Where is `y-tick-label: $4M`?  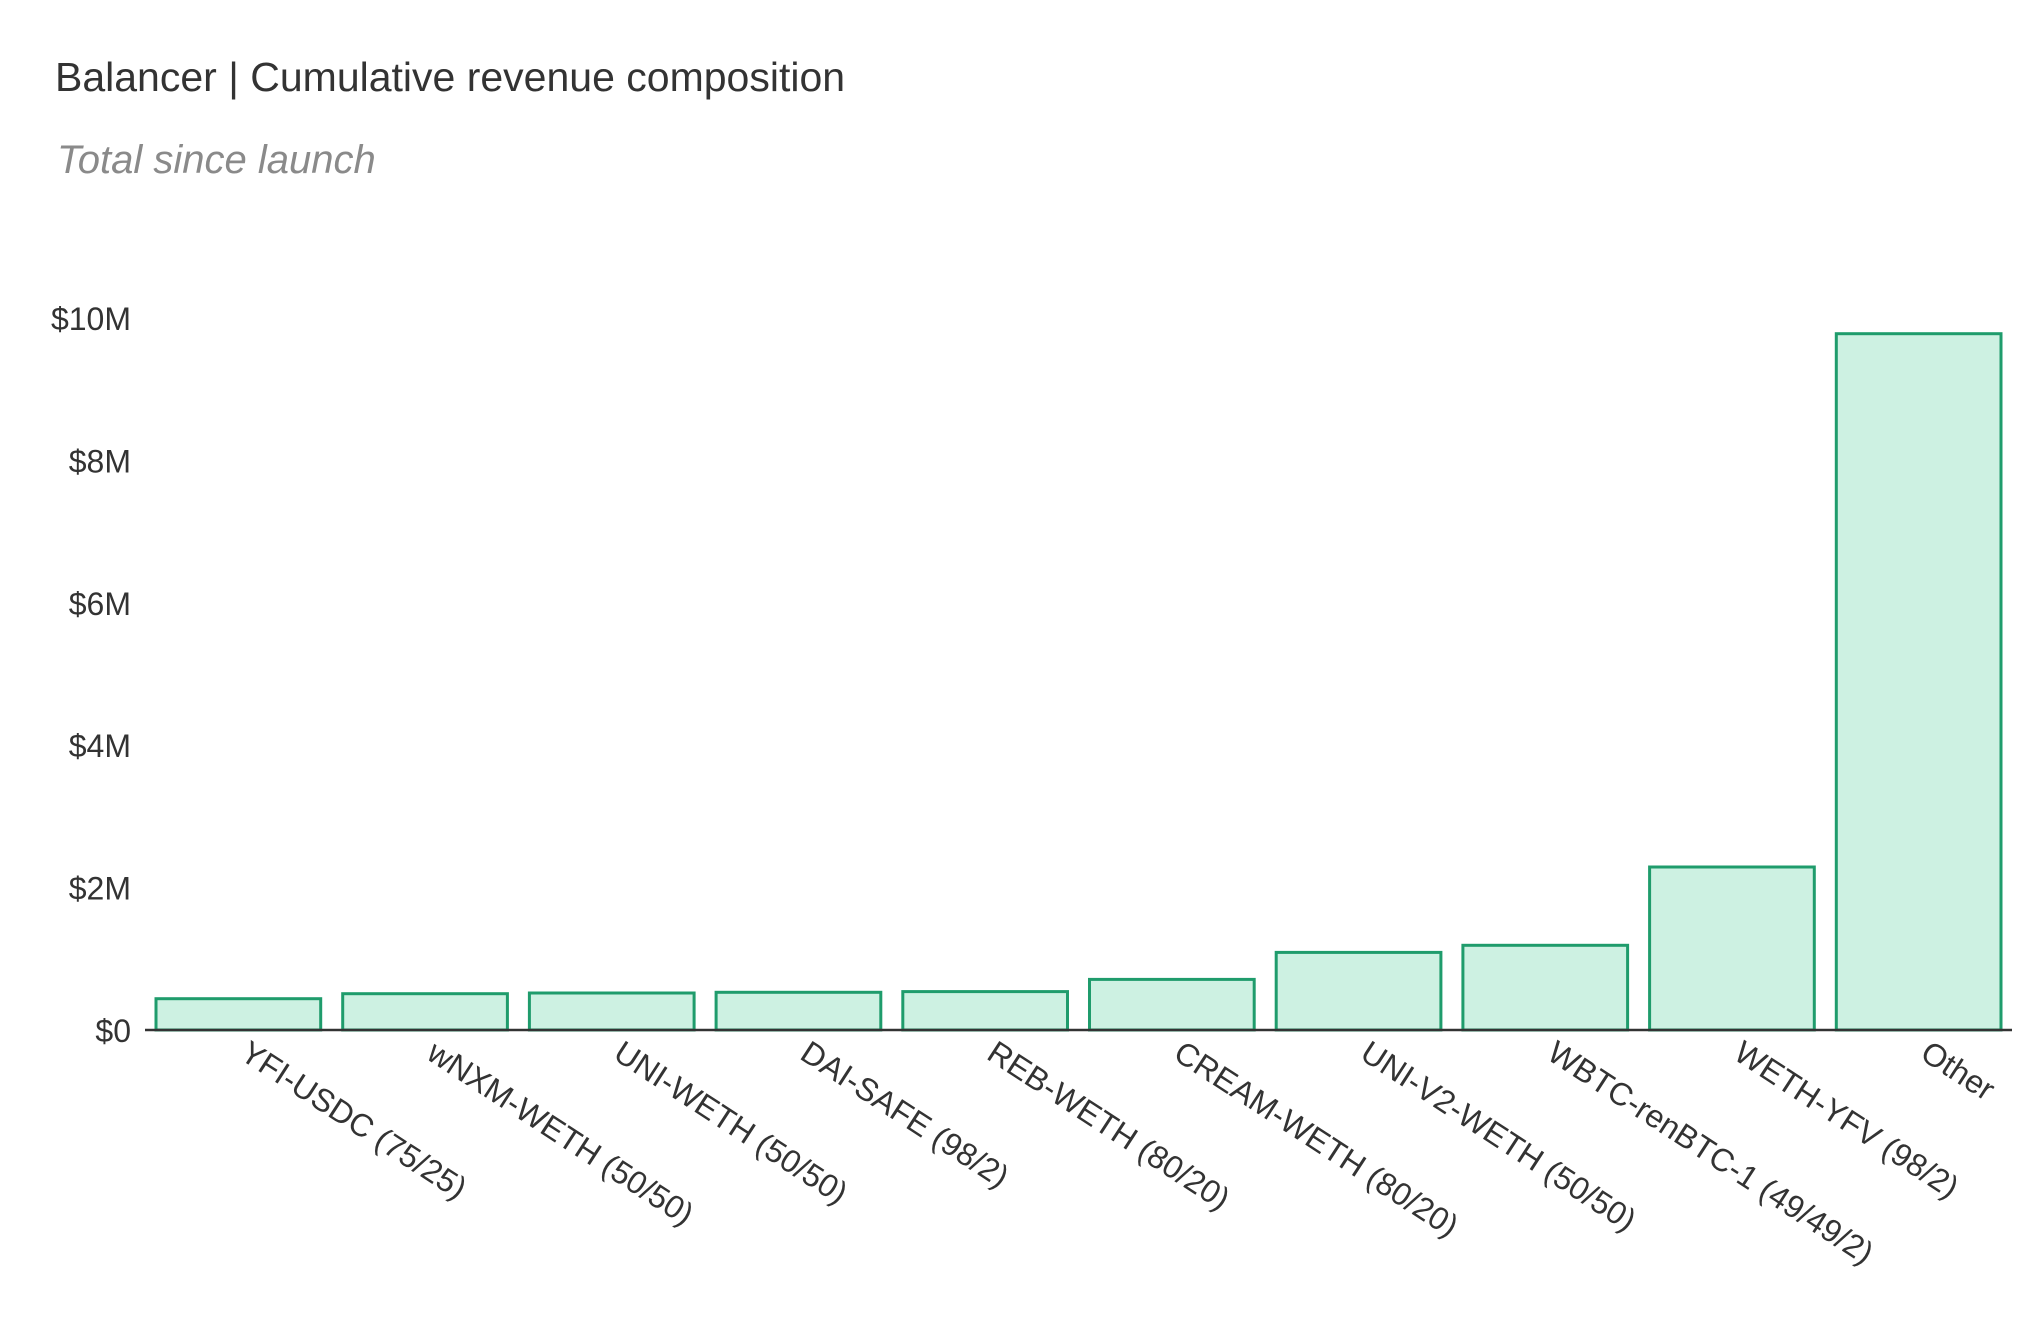
y-tick-label: $4M is located at coordinates (100, 746).